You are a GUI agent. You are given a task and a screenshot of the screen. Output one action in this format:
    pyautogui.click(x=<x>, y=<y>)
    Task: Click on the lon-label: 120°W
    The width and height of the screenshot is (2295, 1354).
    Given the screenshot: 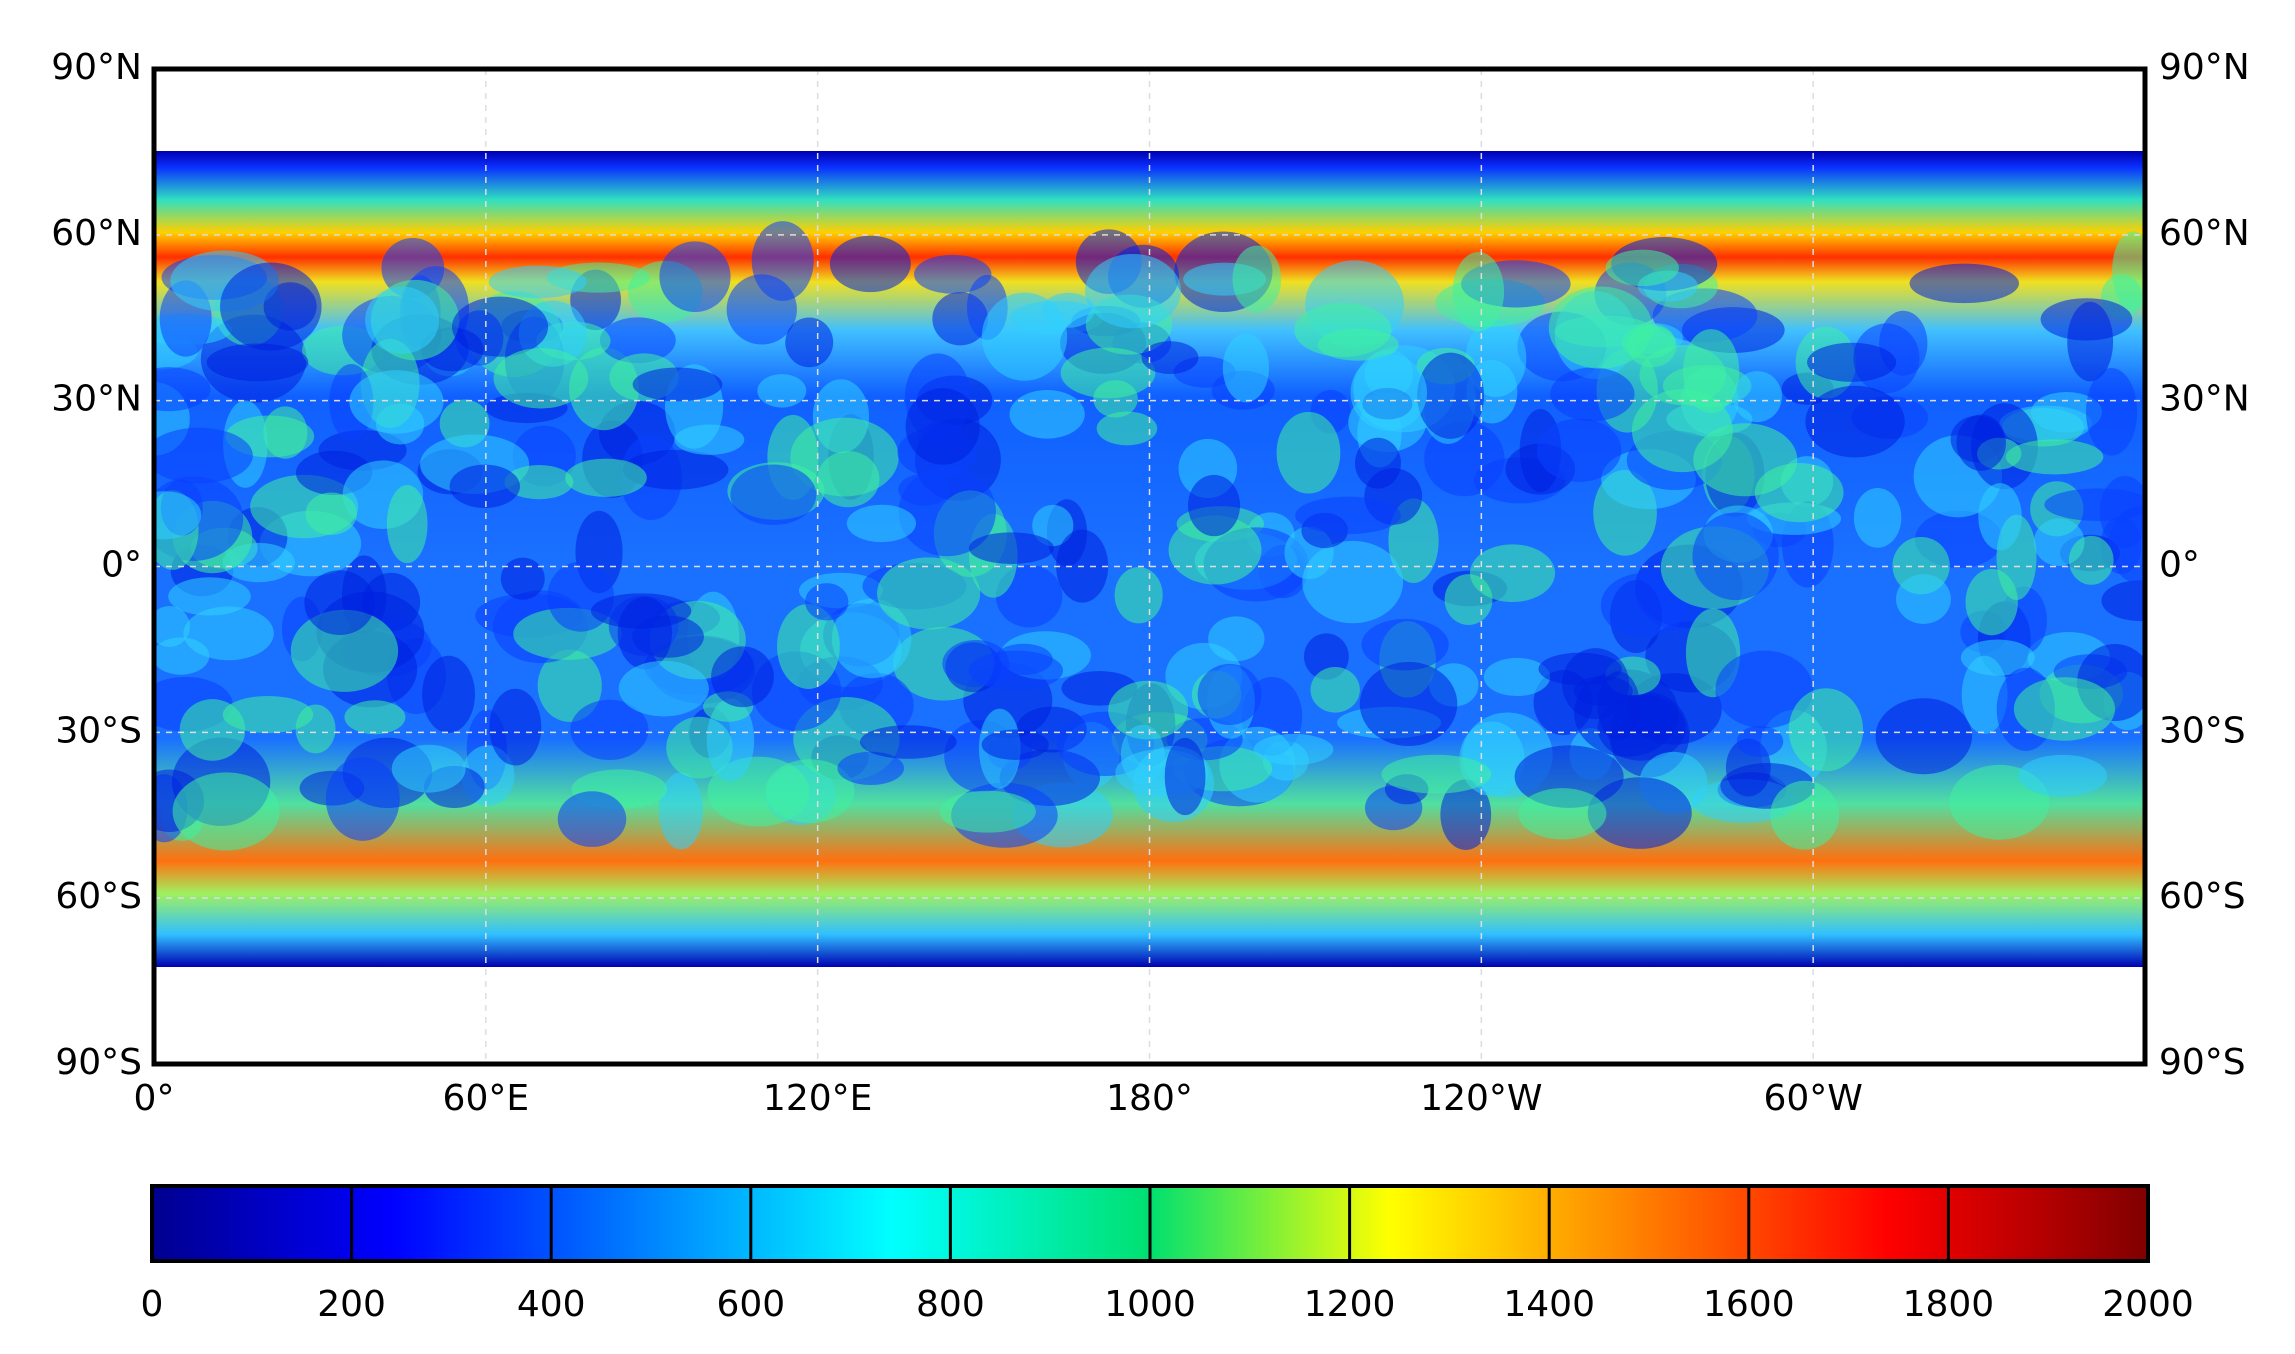 What is the action you would take?
    pyautogui.click(x=1481, y=1098)
    